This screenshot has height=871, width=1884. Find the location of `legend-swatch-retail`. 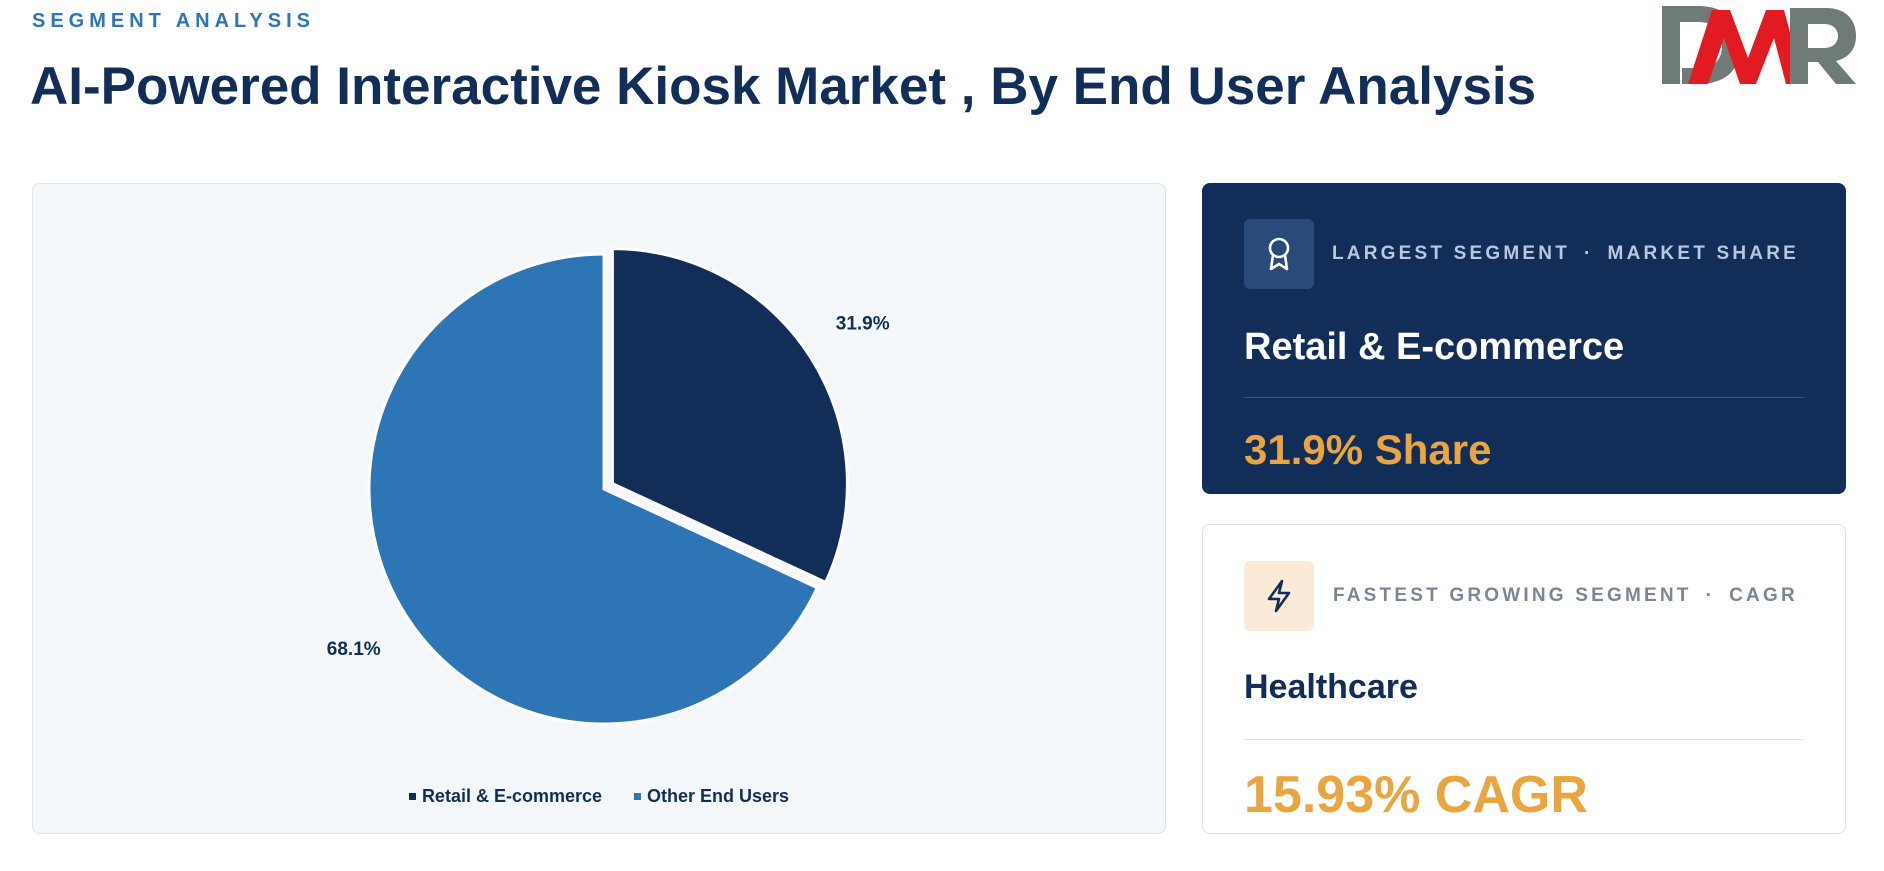

legend-swatch-retail is located at coordinates (412, 796).